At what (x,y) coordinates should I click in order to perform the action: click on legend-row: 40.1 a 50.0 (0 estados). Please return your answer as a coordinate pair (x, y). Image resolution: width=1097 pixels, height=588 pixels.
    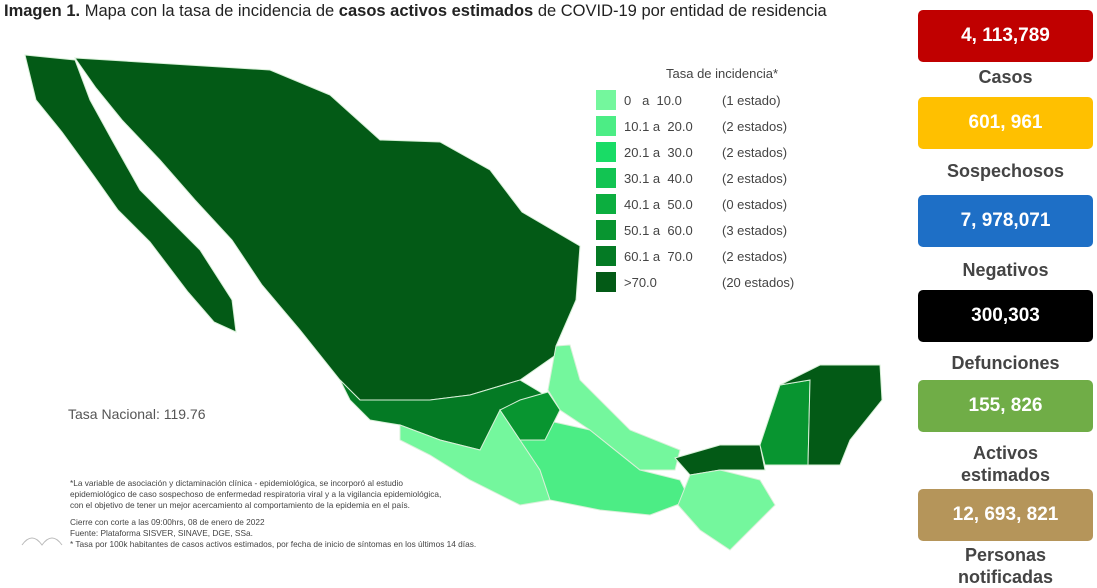
    Looking at the image, I should click on (695, 204).